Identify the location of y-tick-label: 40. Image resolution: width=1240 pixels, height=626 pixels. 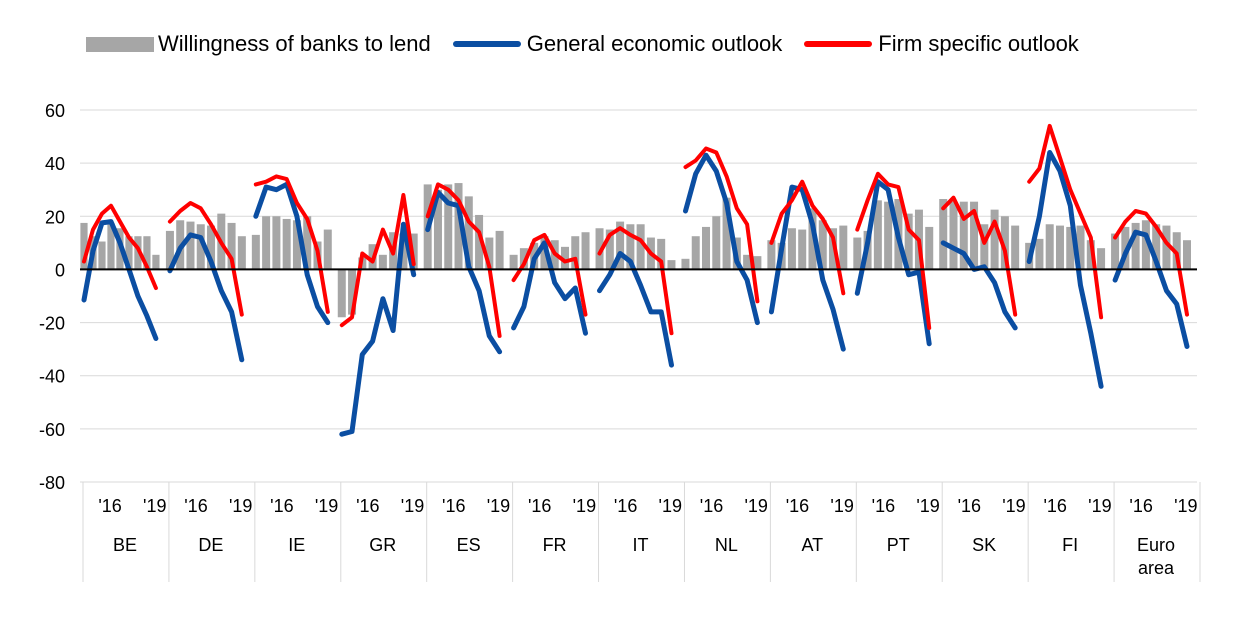
(55, 164).